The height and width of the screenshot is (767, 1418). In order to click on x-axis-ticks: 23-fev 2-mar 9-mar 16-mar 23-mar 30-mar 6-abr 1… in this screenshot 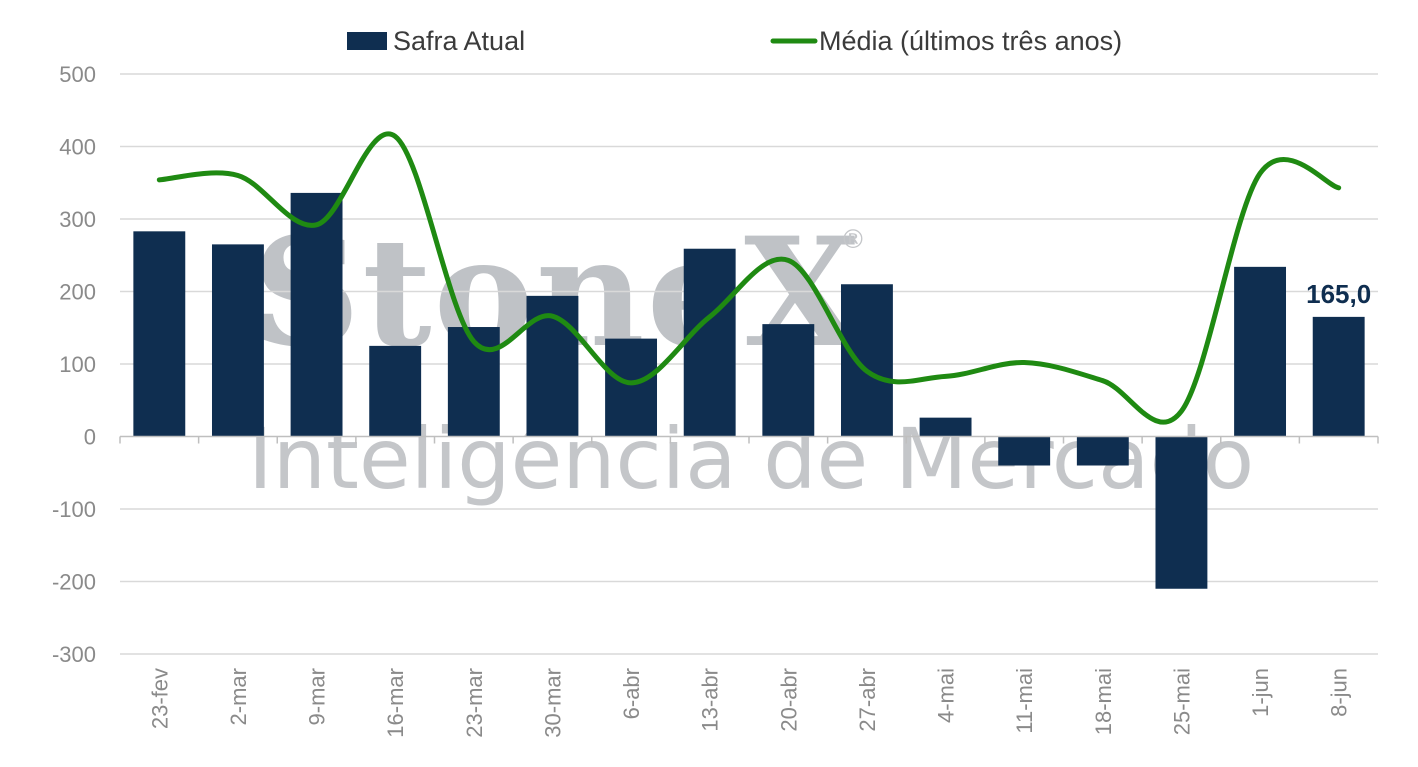, I will do `click(749, 703)`.